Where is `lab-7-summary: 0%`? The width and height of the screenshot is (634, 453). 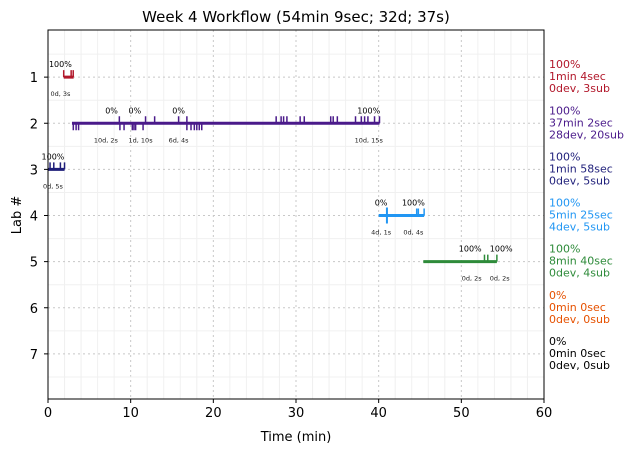
lab-7-summary: 0% is located at coordinates (557, 341).